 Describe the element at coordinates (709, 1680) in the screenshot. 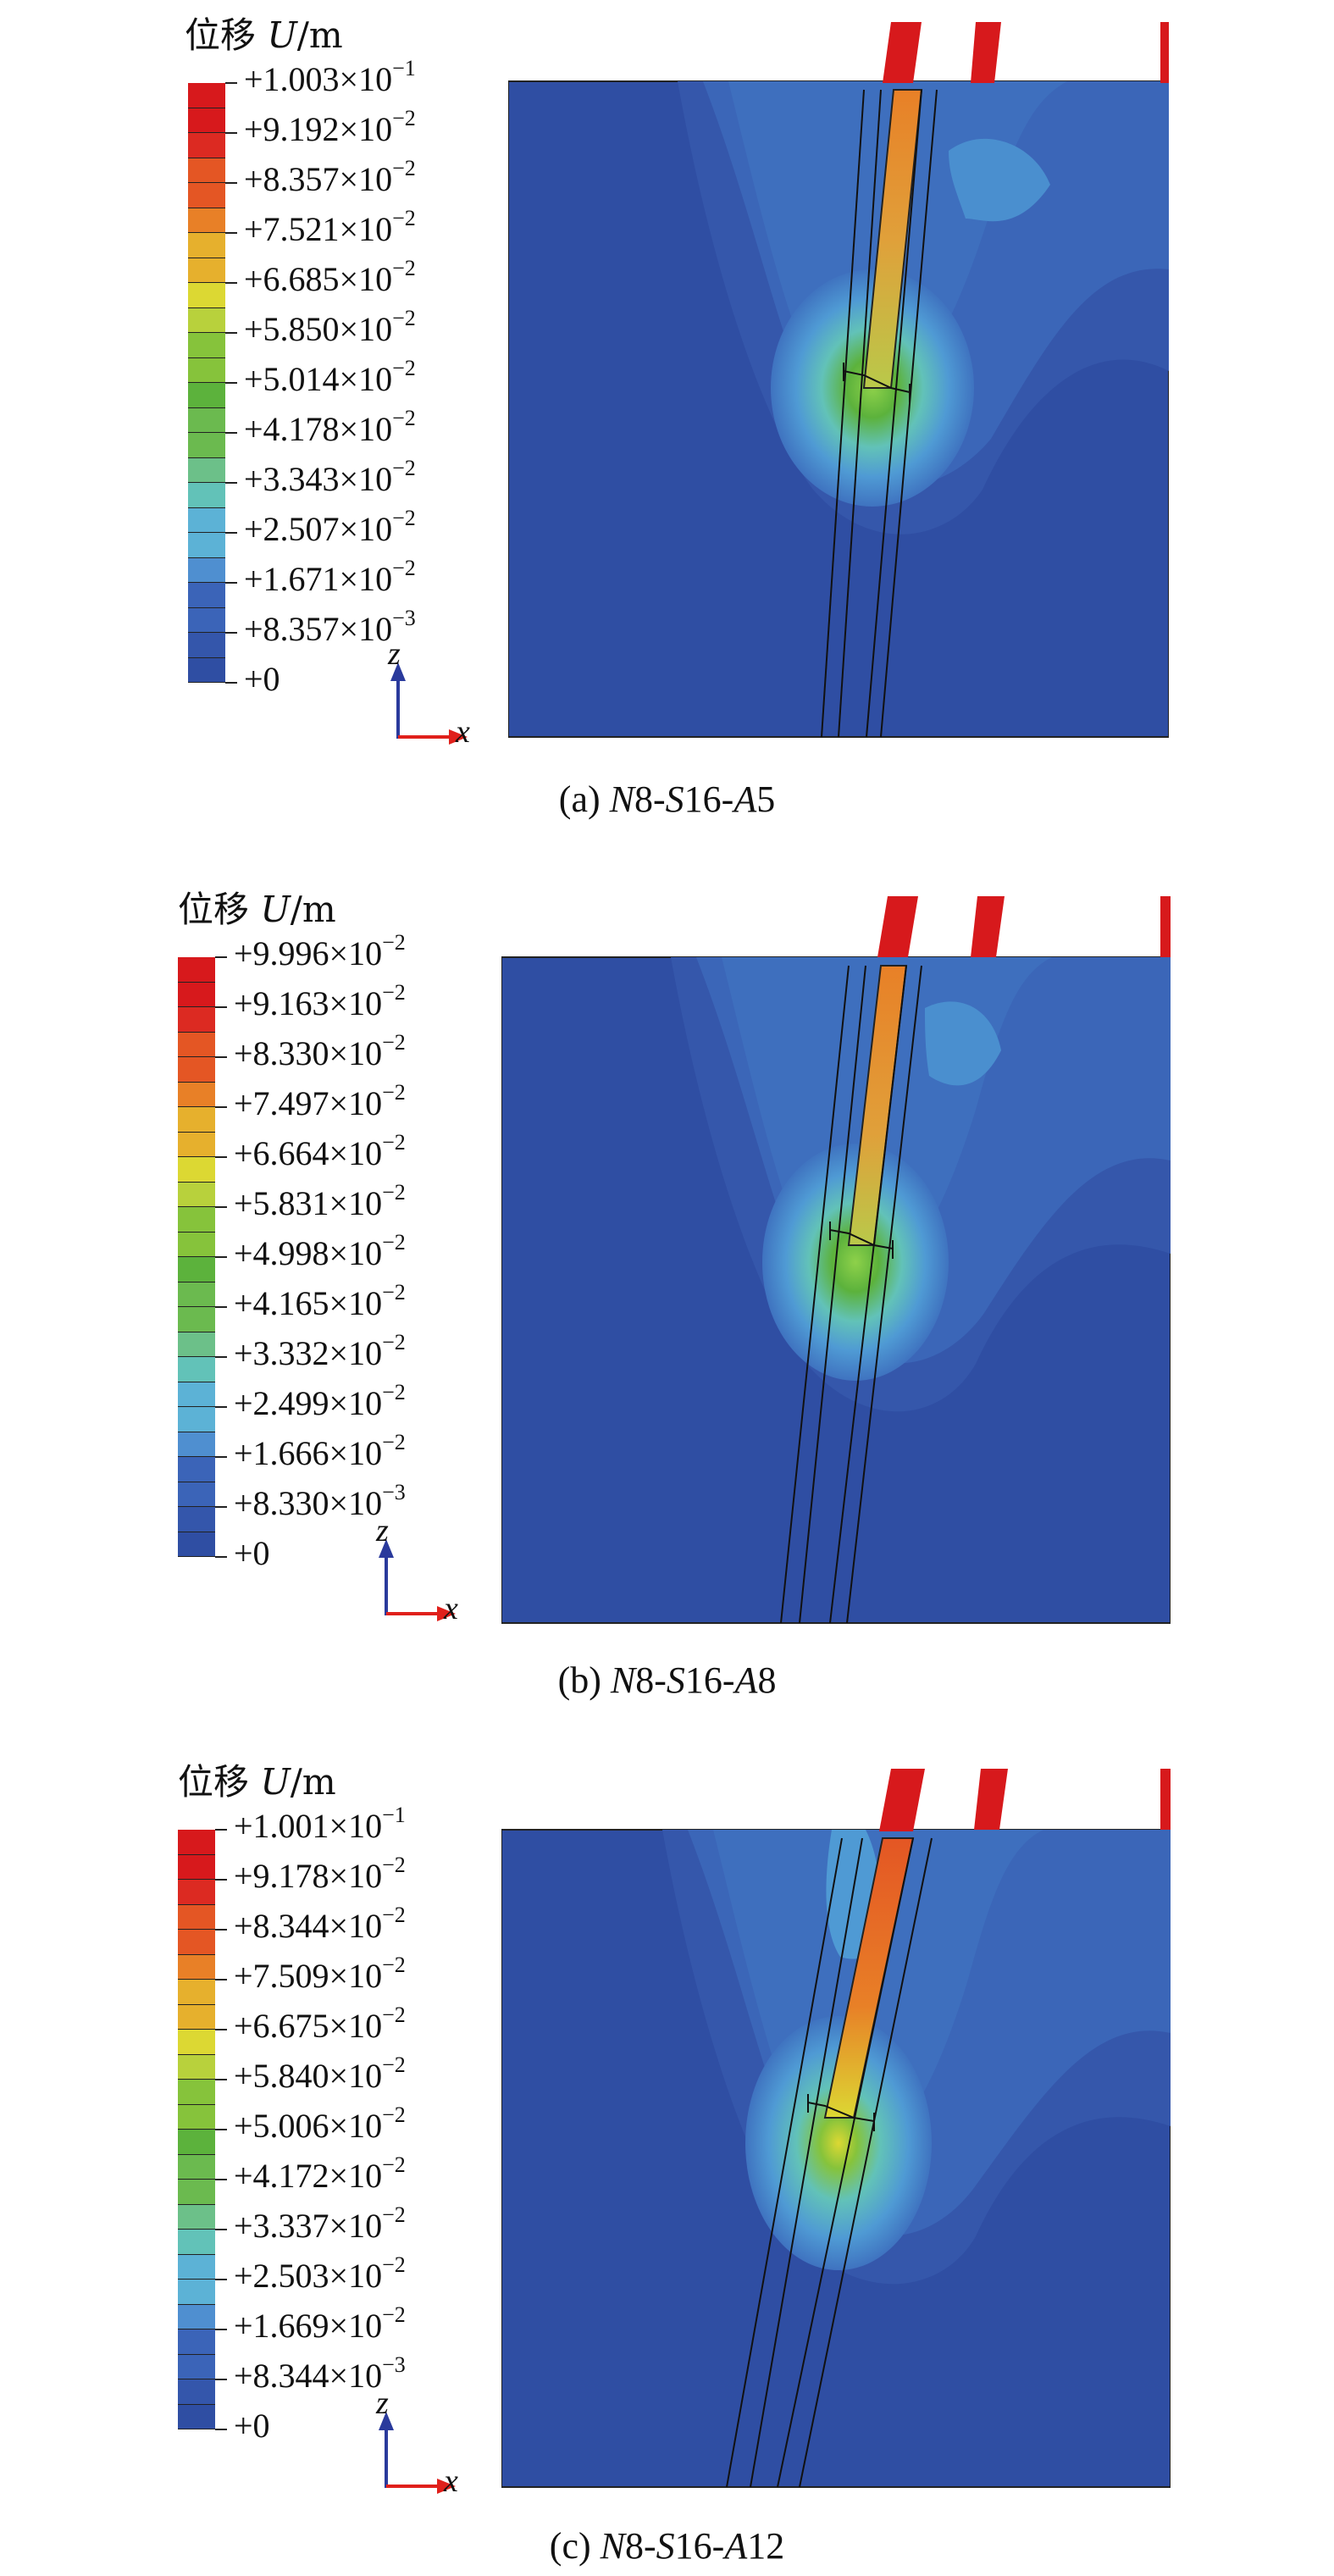

I see `caption-s-val: 16-` at that location.